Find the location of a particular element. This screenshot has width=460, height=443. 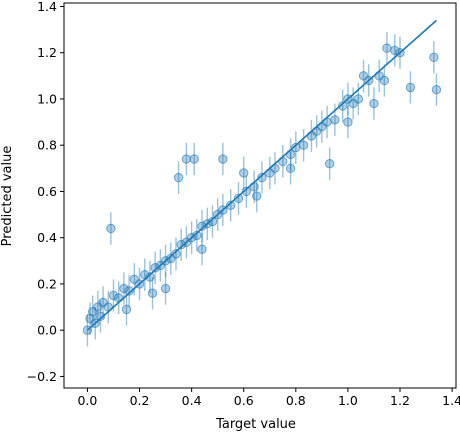

y-tick-label: 0.8 is located at coordinates (47, 145).